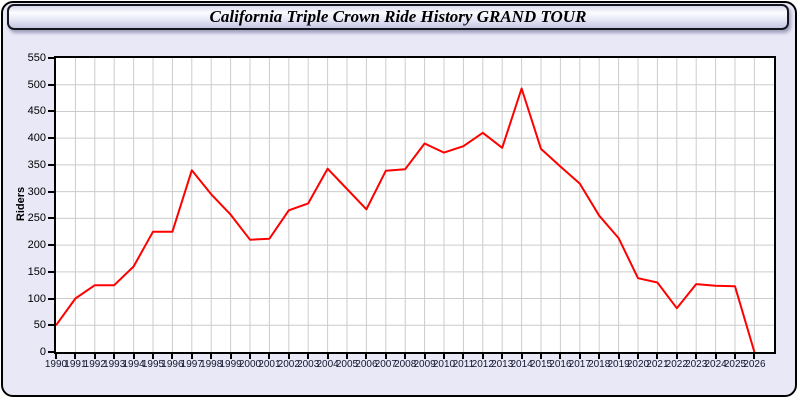 Image resolution: width=800 pixels, height=400 pixels. What do you see at coordinates (405, 364) in the screenshot?
I see `x-tick-label: 2008` at bounding box center [405, 364].